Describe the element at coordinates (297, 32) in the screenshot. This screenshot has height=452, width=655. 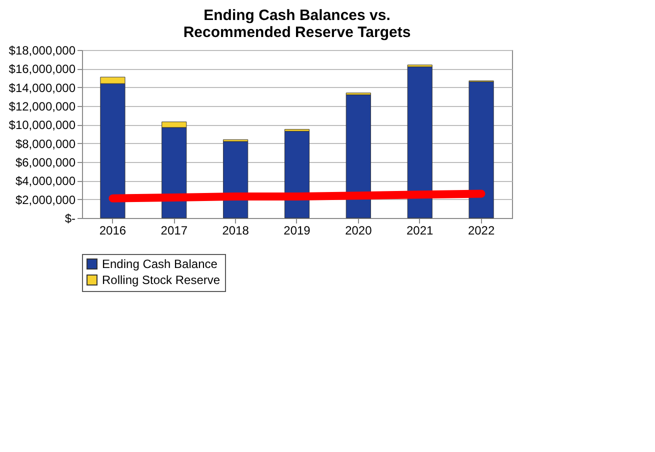
I see `text: Recommended Reserve Targets` at that location.